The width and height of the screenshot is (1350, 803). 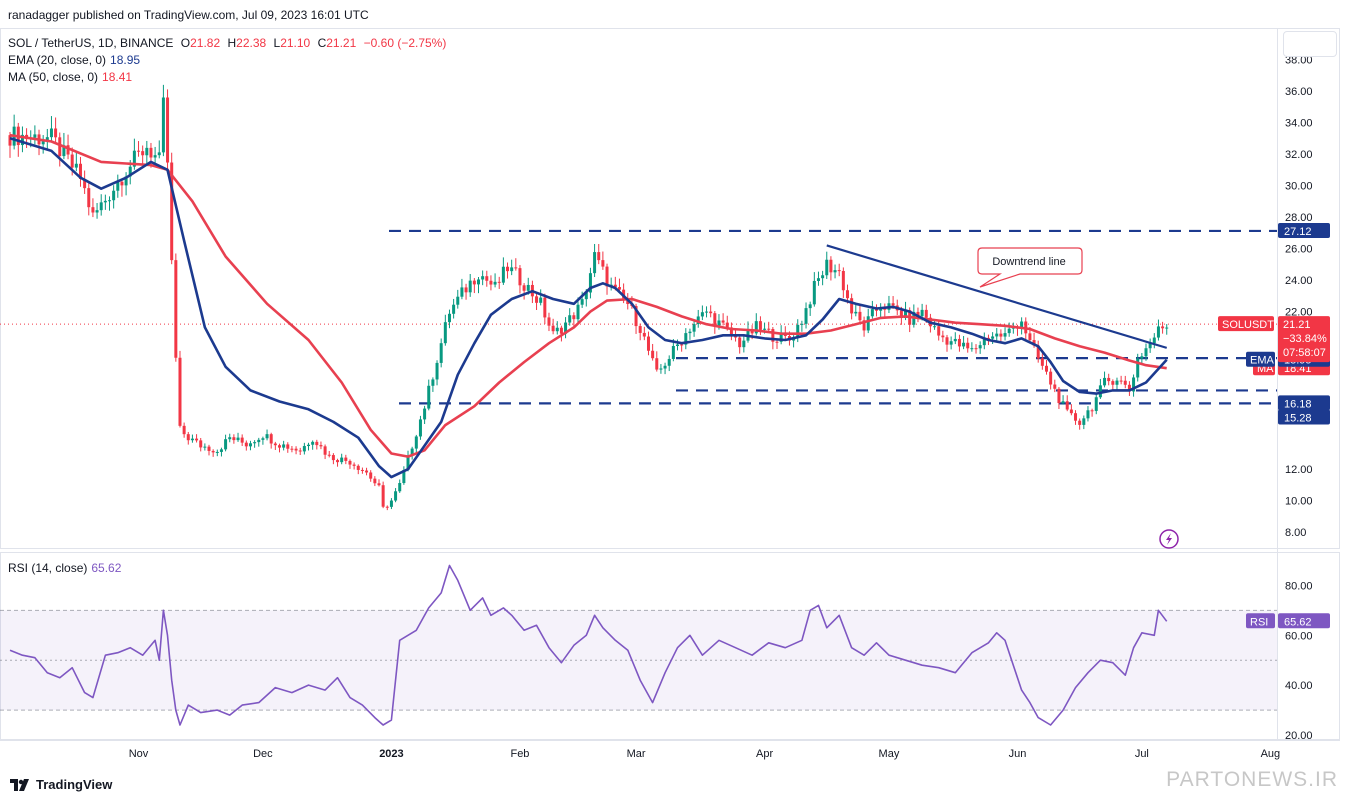 I want to click on lightning-icon, so click(x=1169, y=539).